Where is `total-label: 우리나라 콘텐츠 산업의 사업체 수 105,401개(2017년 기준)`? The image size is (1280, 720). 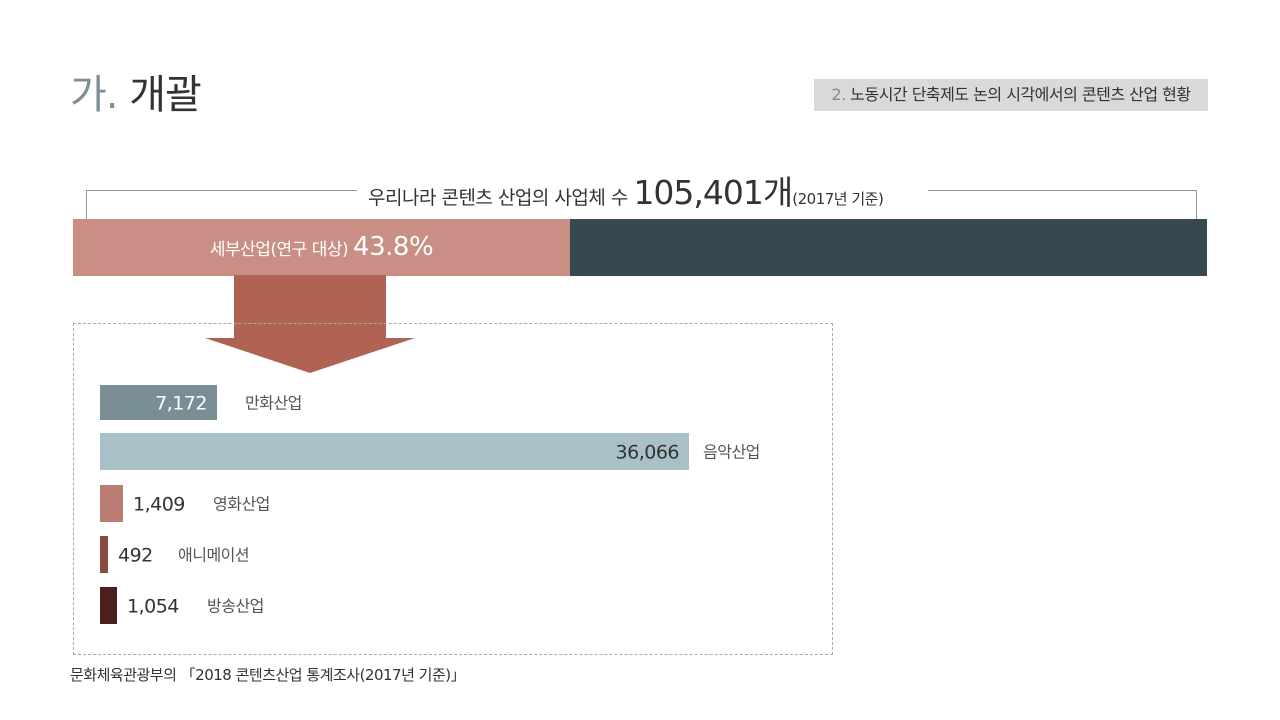 total-label: 우리나라 콘텐츠 산업의 사업체 수 105,401개(2017년 기준) is located at coordinates (626, 190).